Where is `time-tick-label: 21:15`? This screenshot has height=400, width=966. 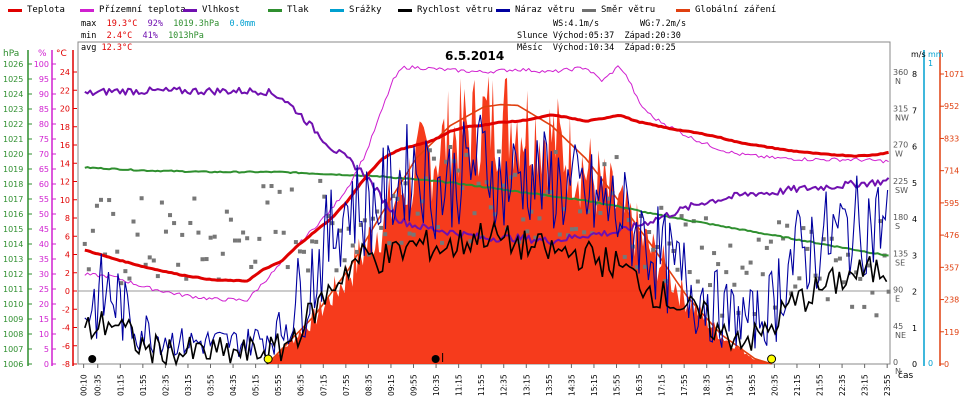 time-tick-label: 21:15 is located at coordinates (797, 385).